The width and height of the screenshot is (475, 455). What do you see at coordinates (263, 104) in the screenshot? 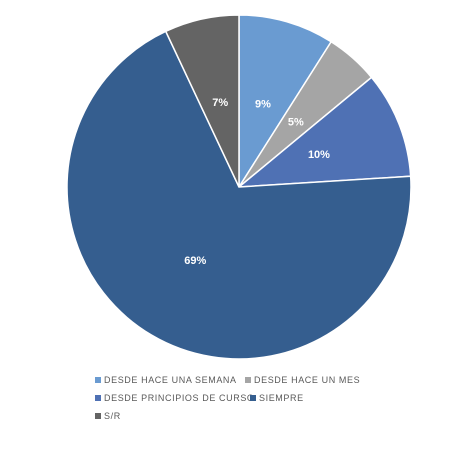
I see `data-label: 9%` at bounding box center [263, 104].